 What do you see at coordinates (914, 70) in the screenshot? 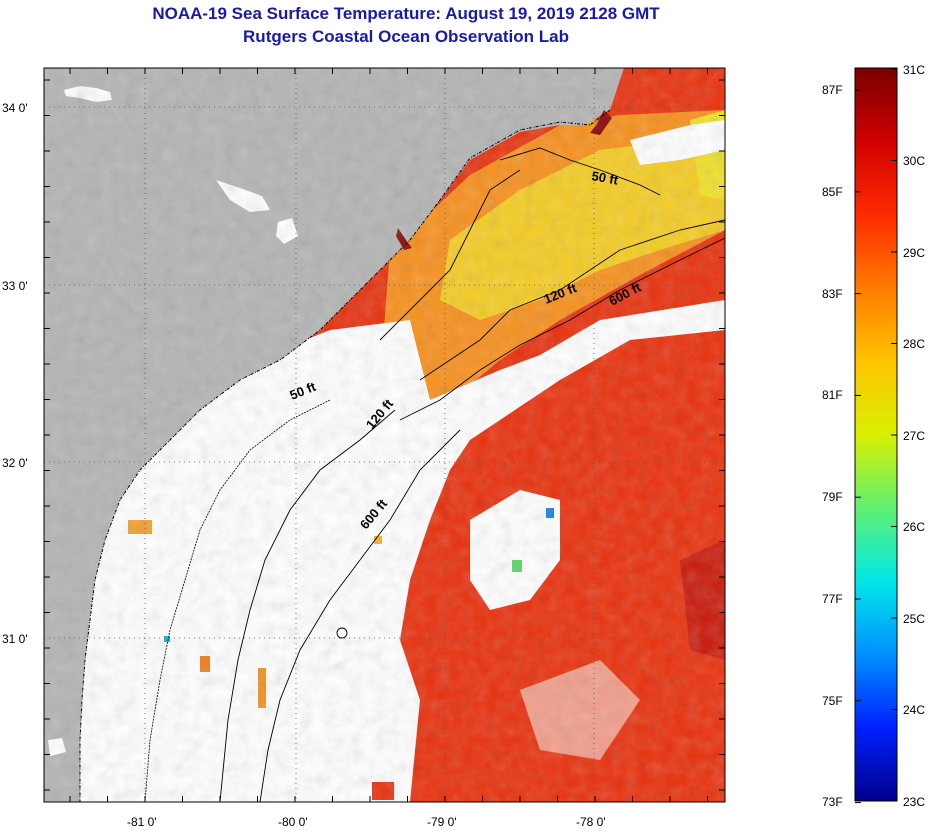
I see `colorbar-celsius-label: 31C` at bounding box center [914, 70].